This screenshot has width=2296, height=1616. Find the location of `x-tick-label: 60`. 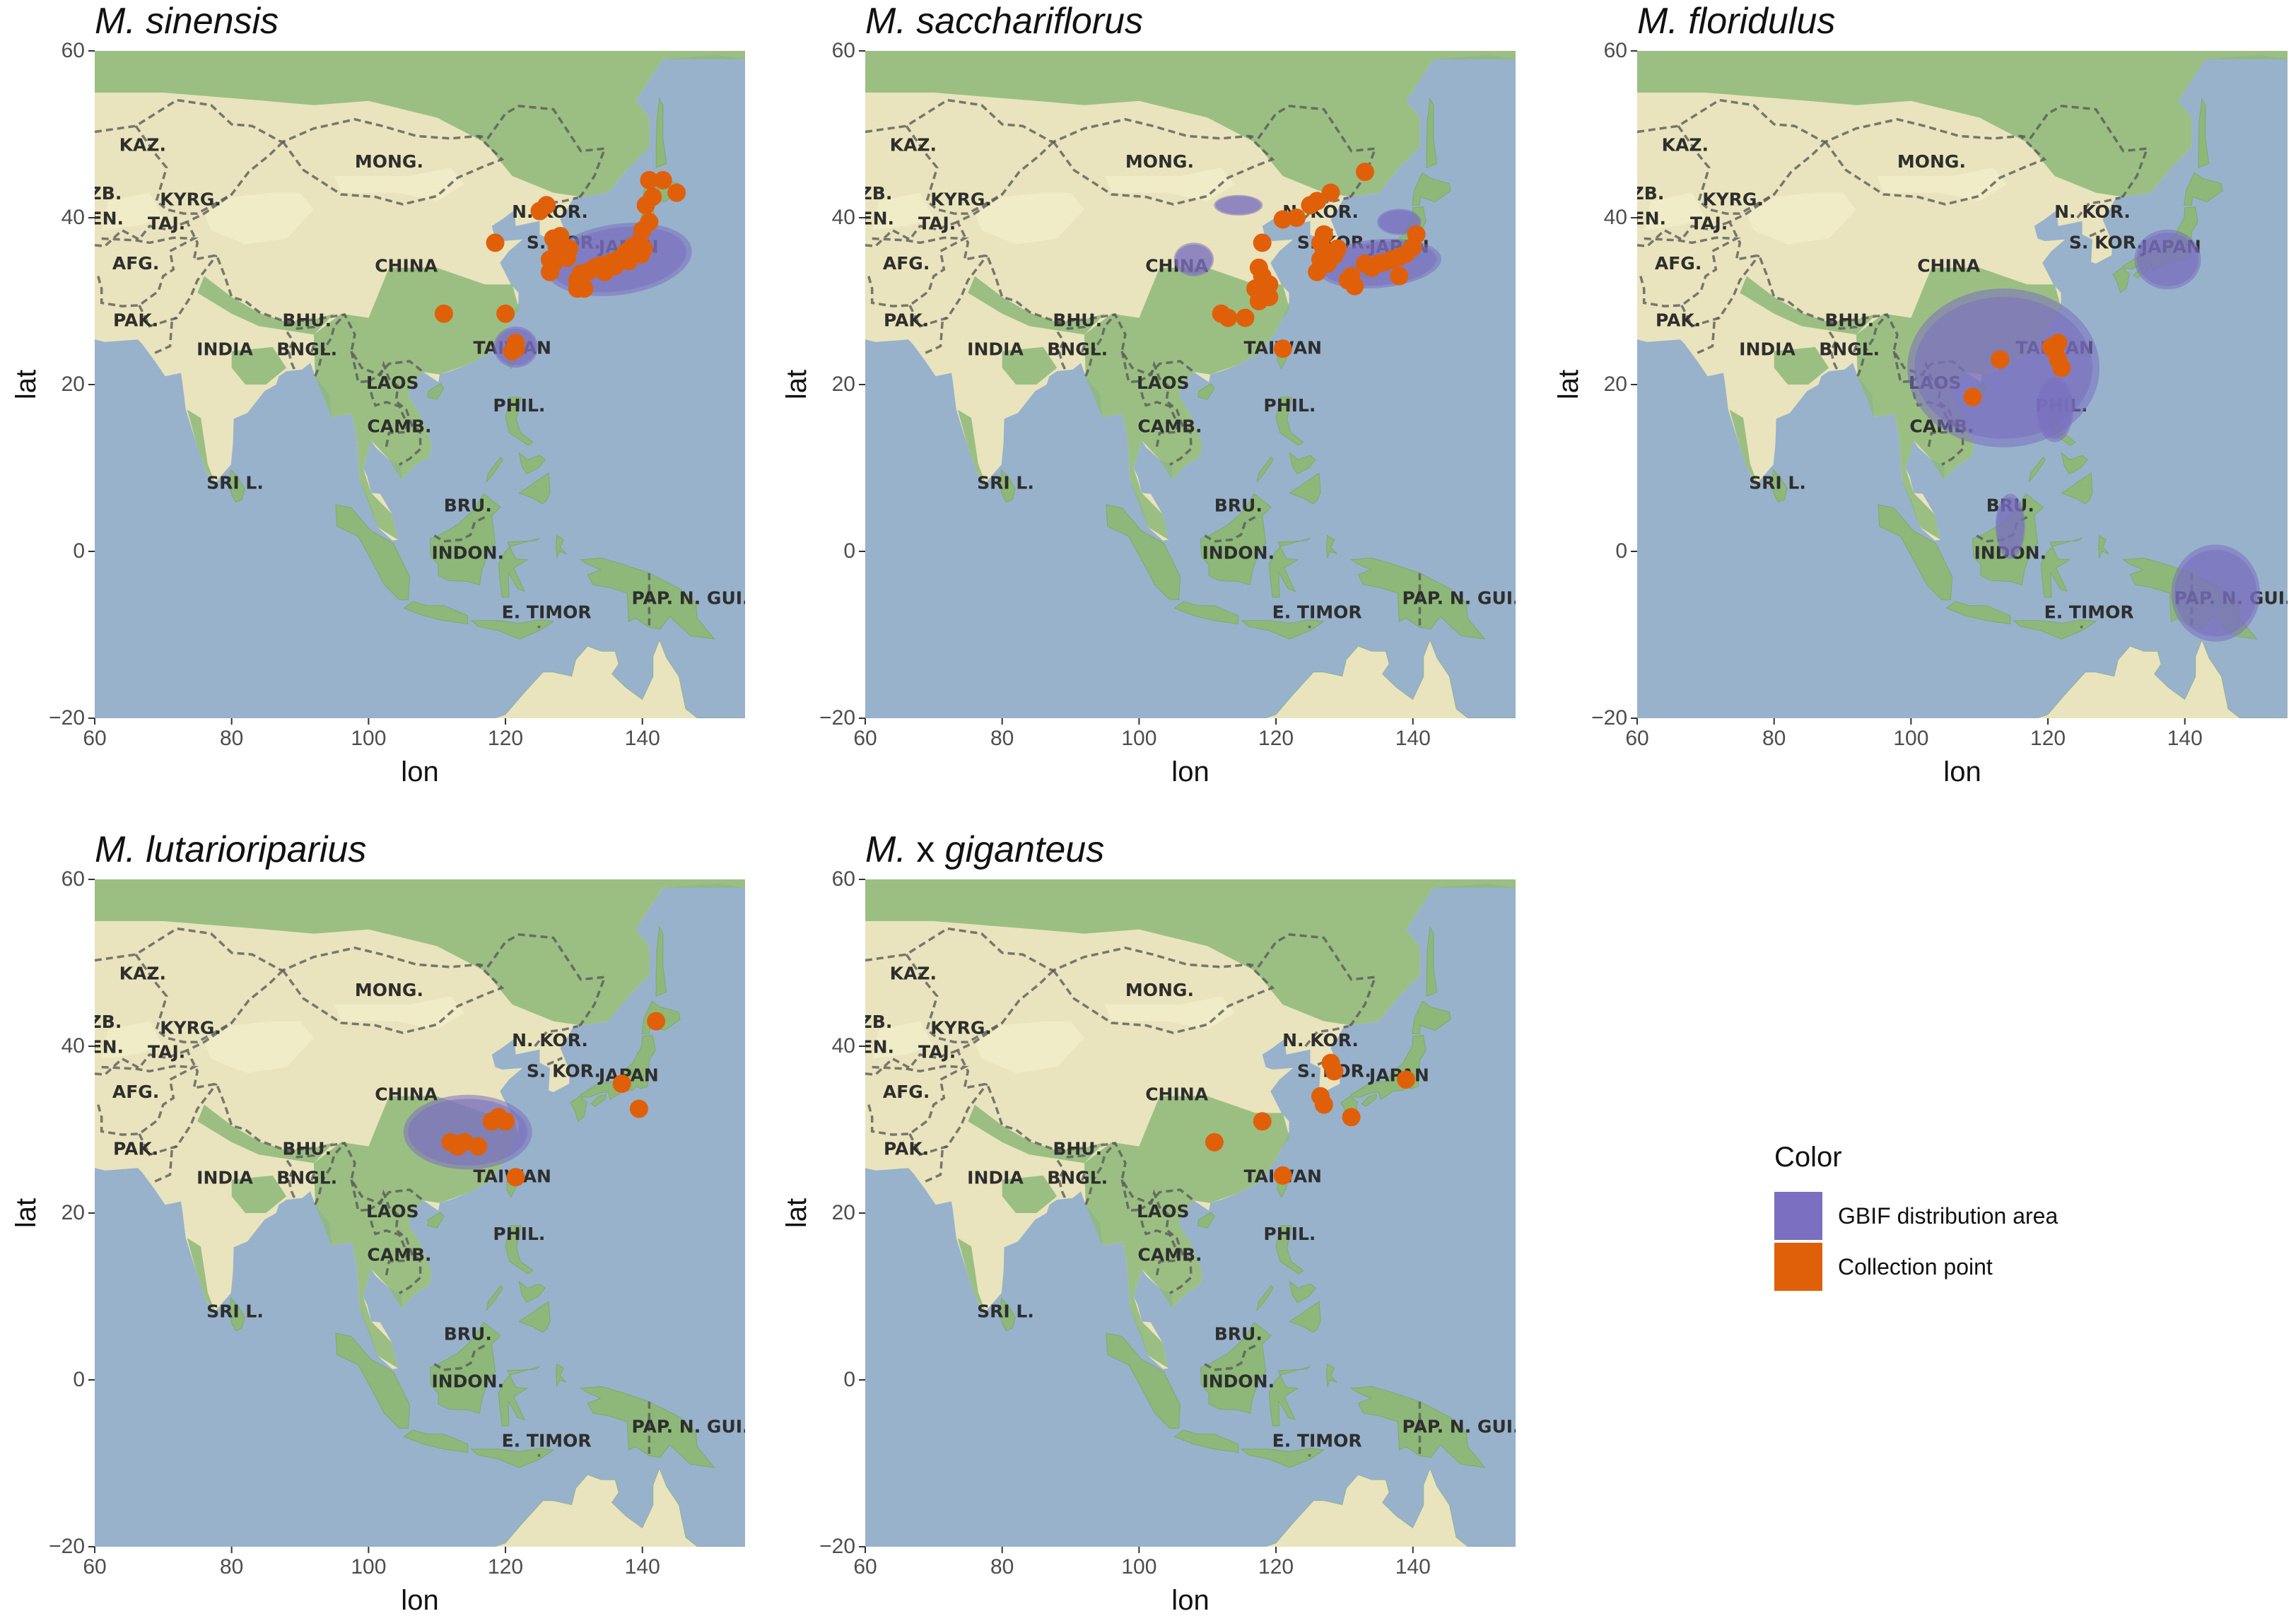

x-tick-label: 60 is located at coordinates (1637, 739).